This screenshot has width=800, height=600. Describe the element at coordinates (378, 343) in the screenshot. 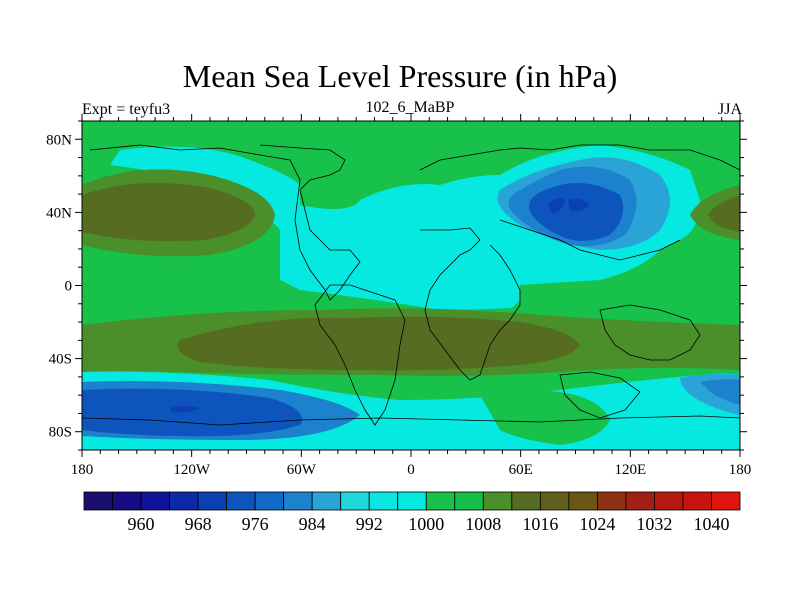

I see `southern-ridge-core` at that location.